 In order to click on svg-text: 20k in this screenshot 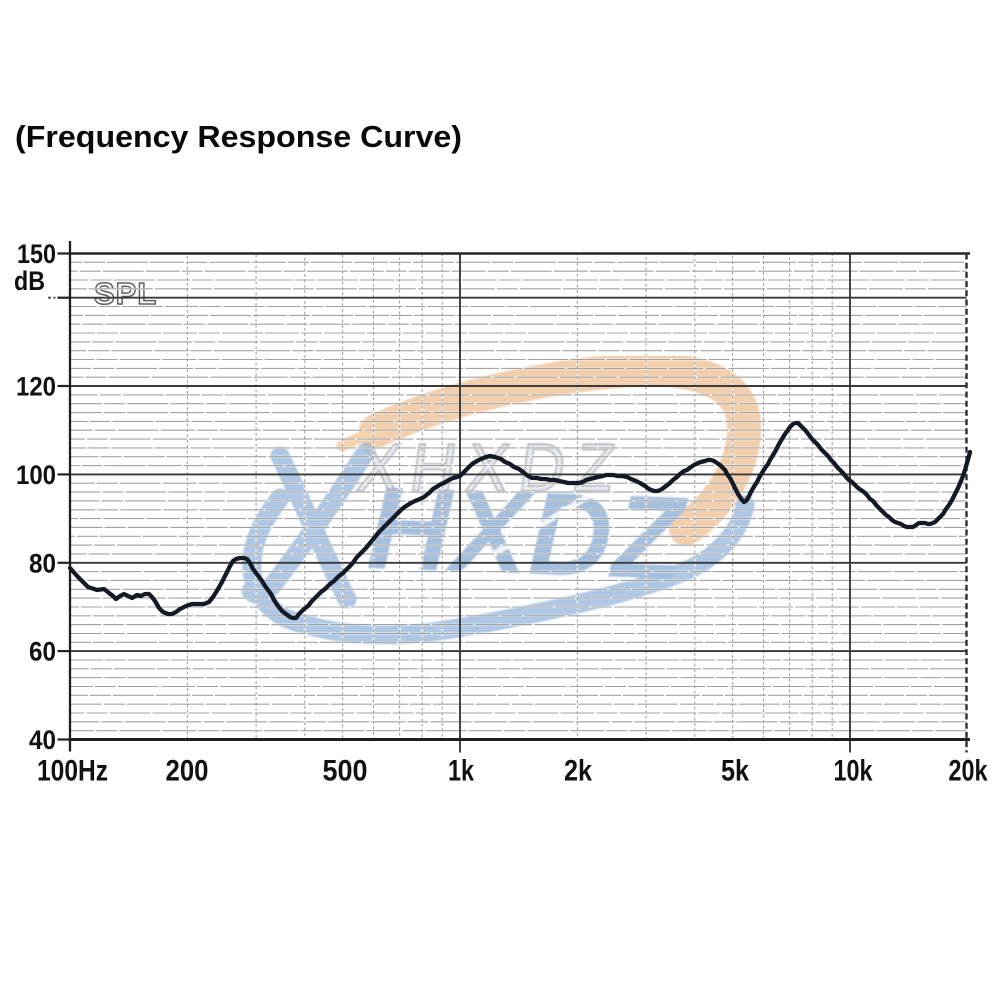, I will do `click(968, 771)`.